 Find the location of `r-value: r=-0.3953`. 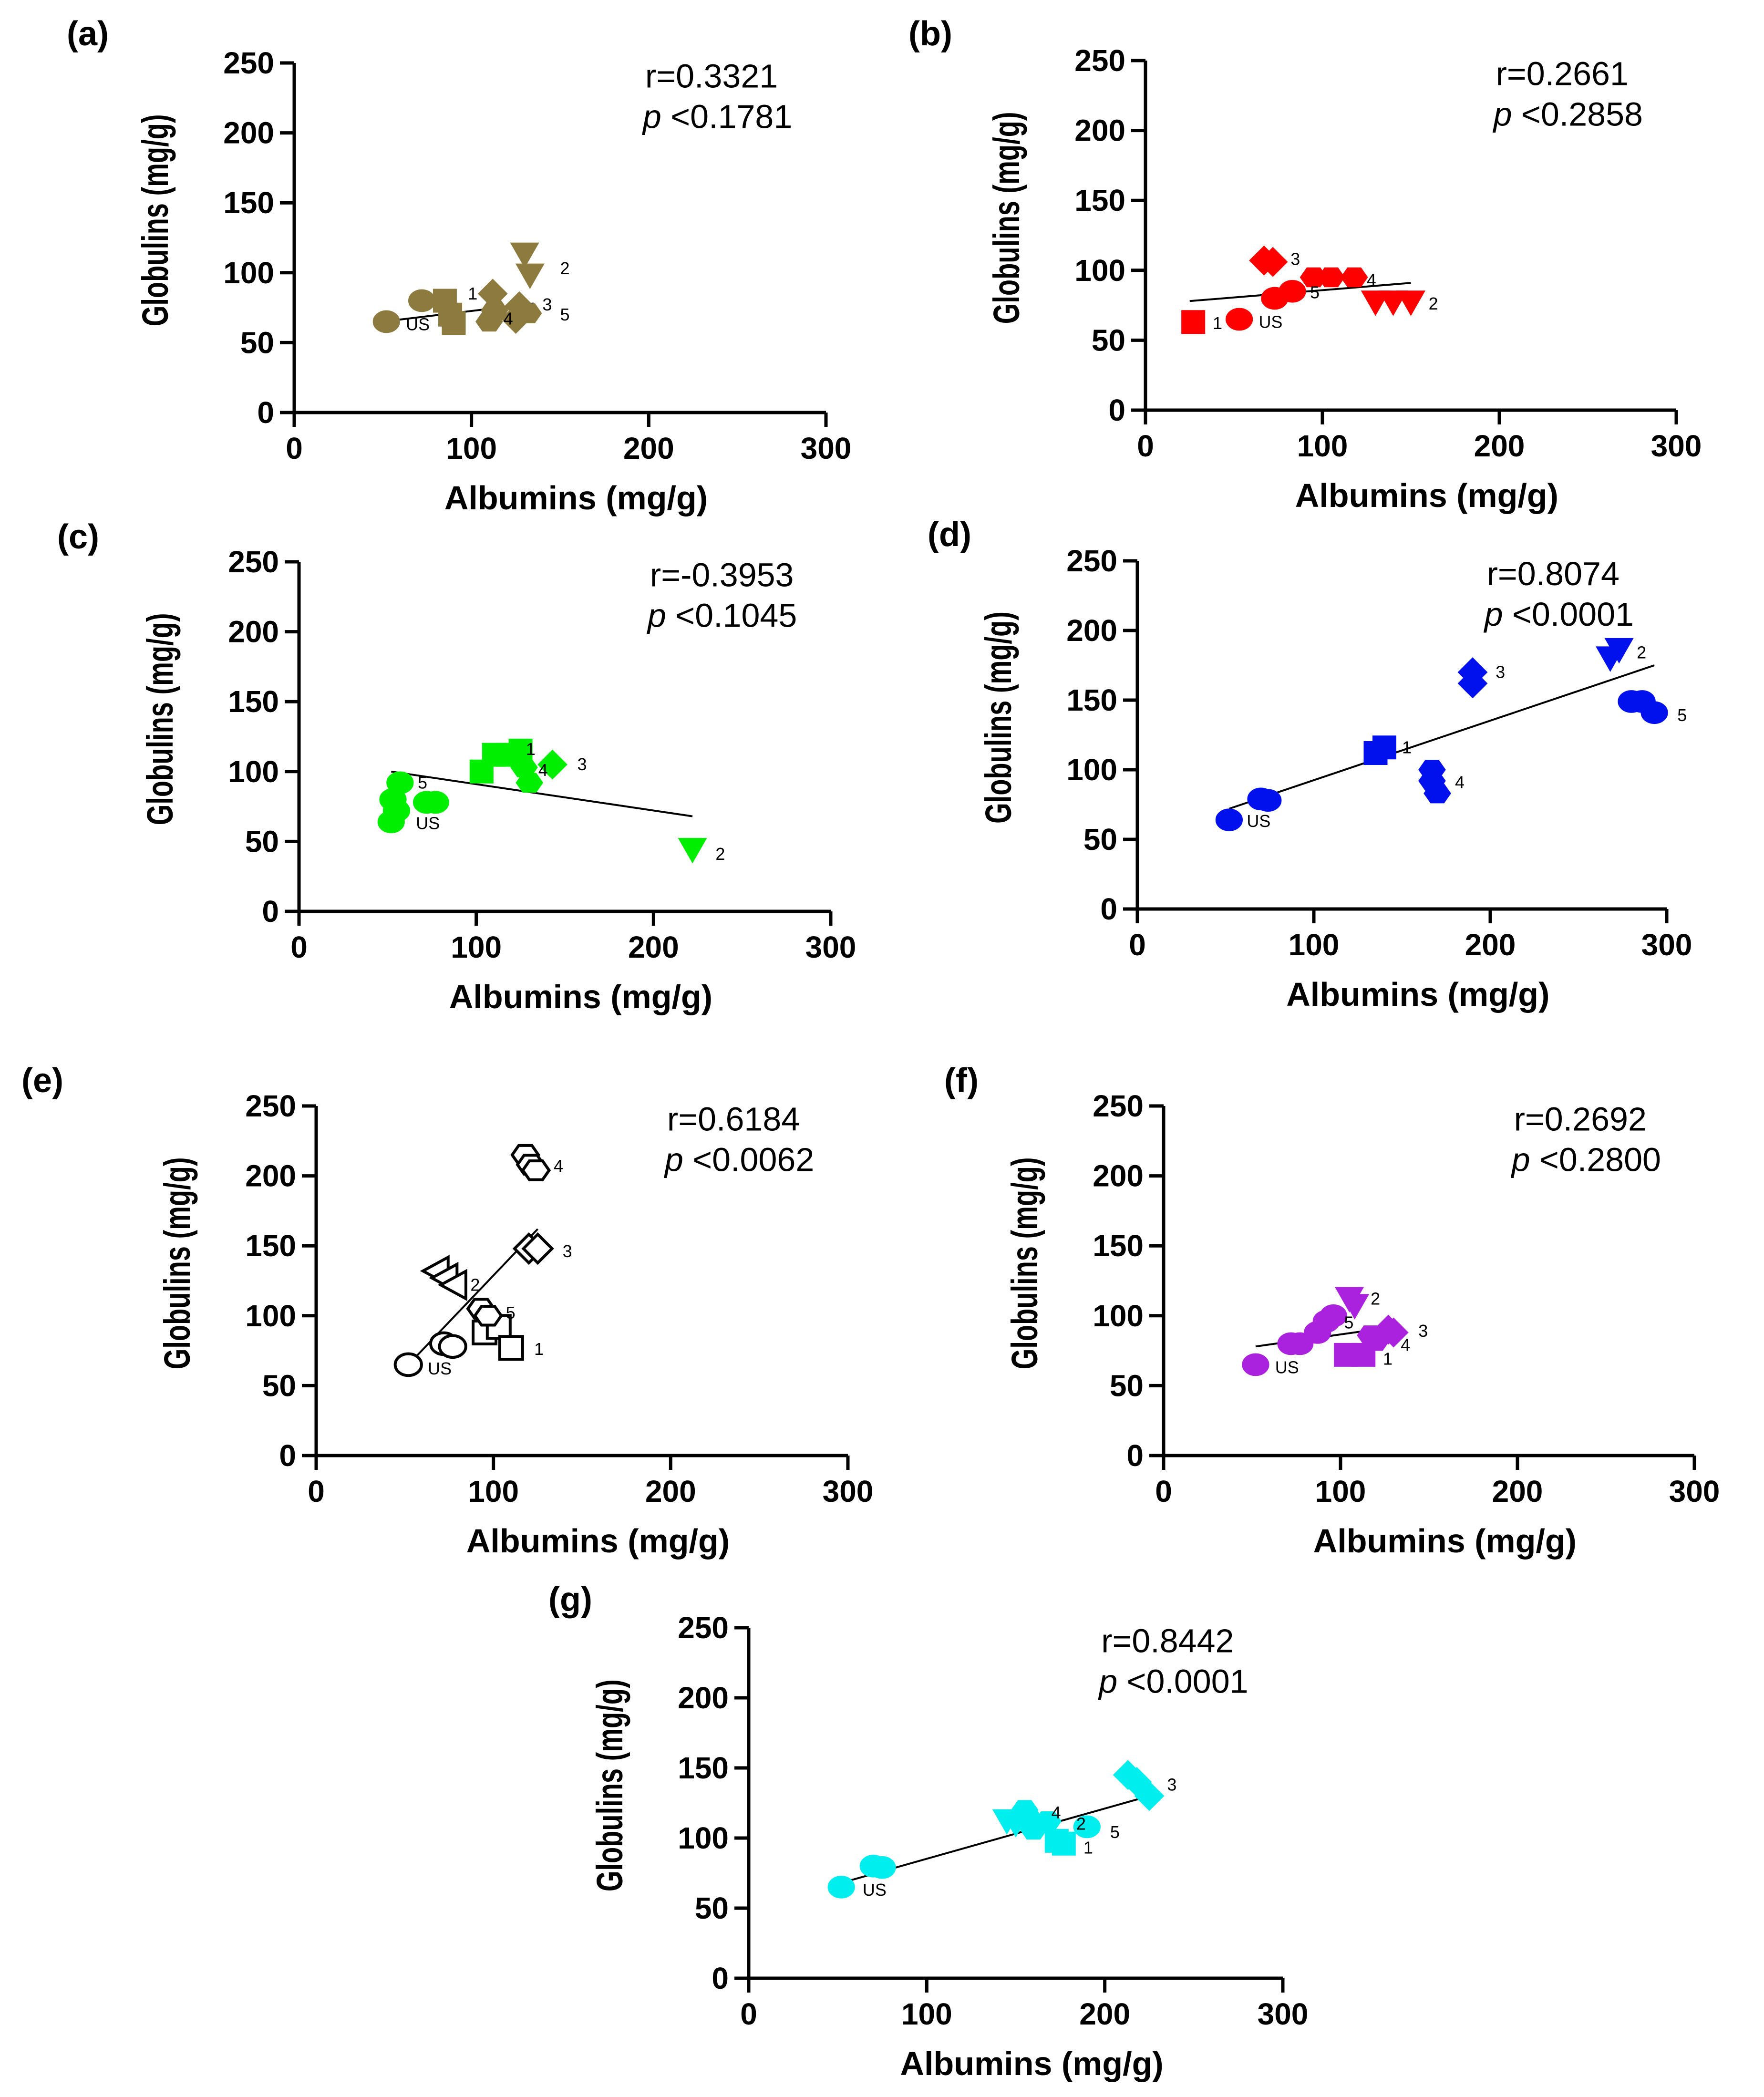

r-value: r=-0.3953 is located at coordinates (722, 574).